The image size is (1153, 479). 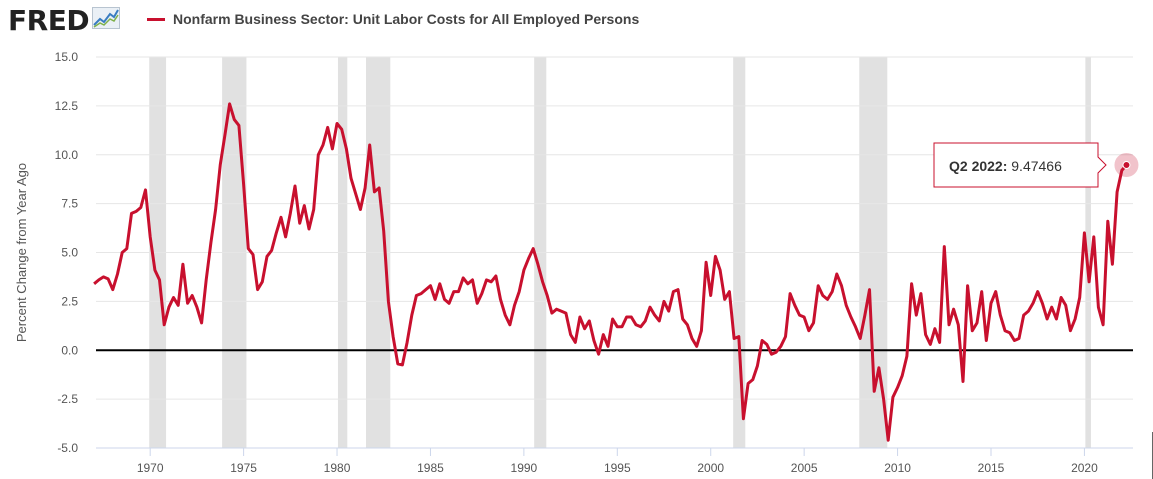 What do you see at coordinates (991, 468) in the screenshot?
I see `x-tick-label: 2015` at bounding box center [991, 468].